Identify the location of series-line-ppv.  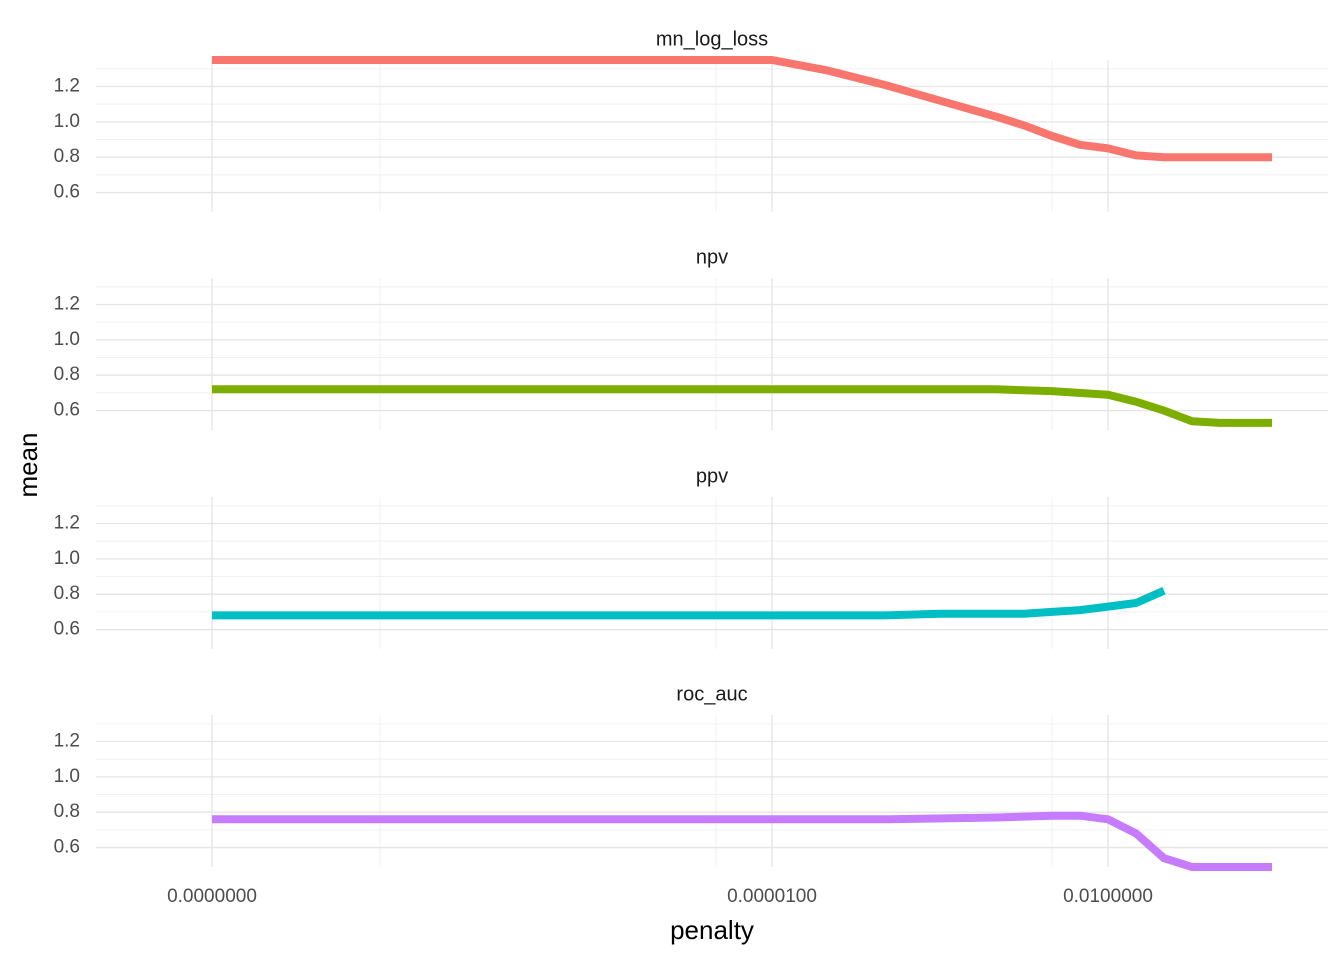
(689, 603).